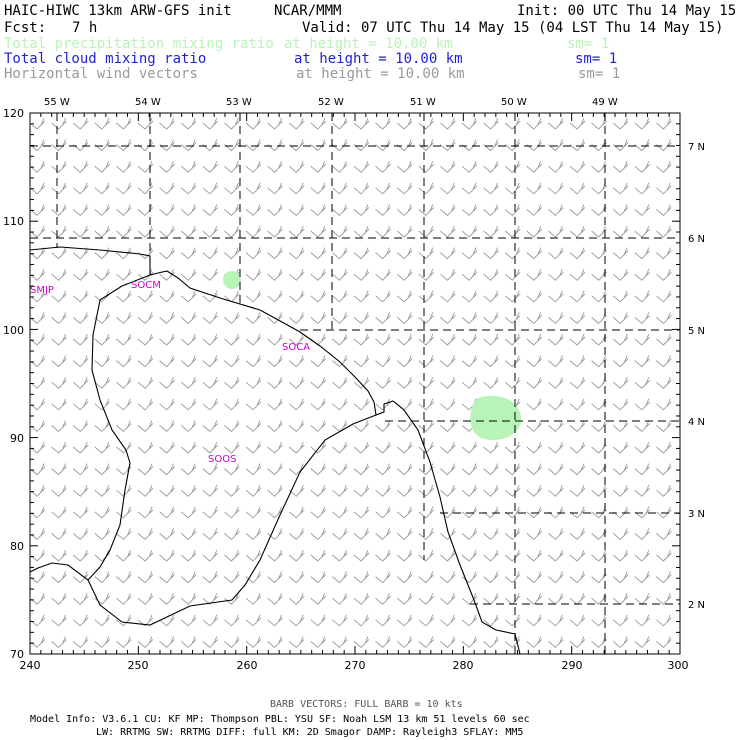 The height and width of the screenshot is (740, 740). What do you see at coordinates (599, 74) in the screenshot?
I see `field-3-sm: sm= 1` at bounding box center [599, 74].